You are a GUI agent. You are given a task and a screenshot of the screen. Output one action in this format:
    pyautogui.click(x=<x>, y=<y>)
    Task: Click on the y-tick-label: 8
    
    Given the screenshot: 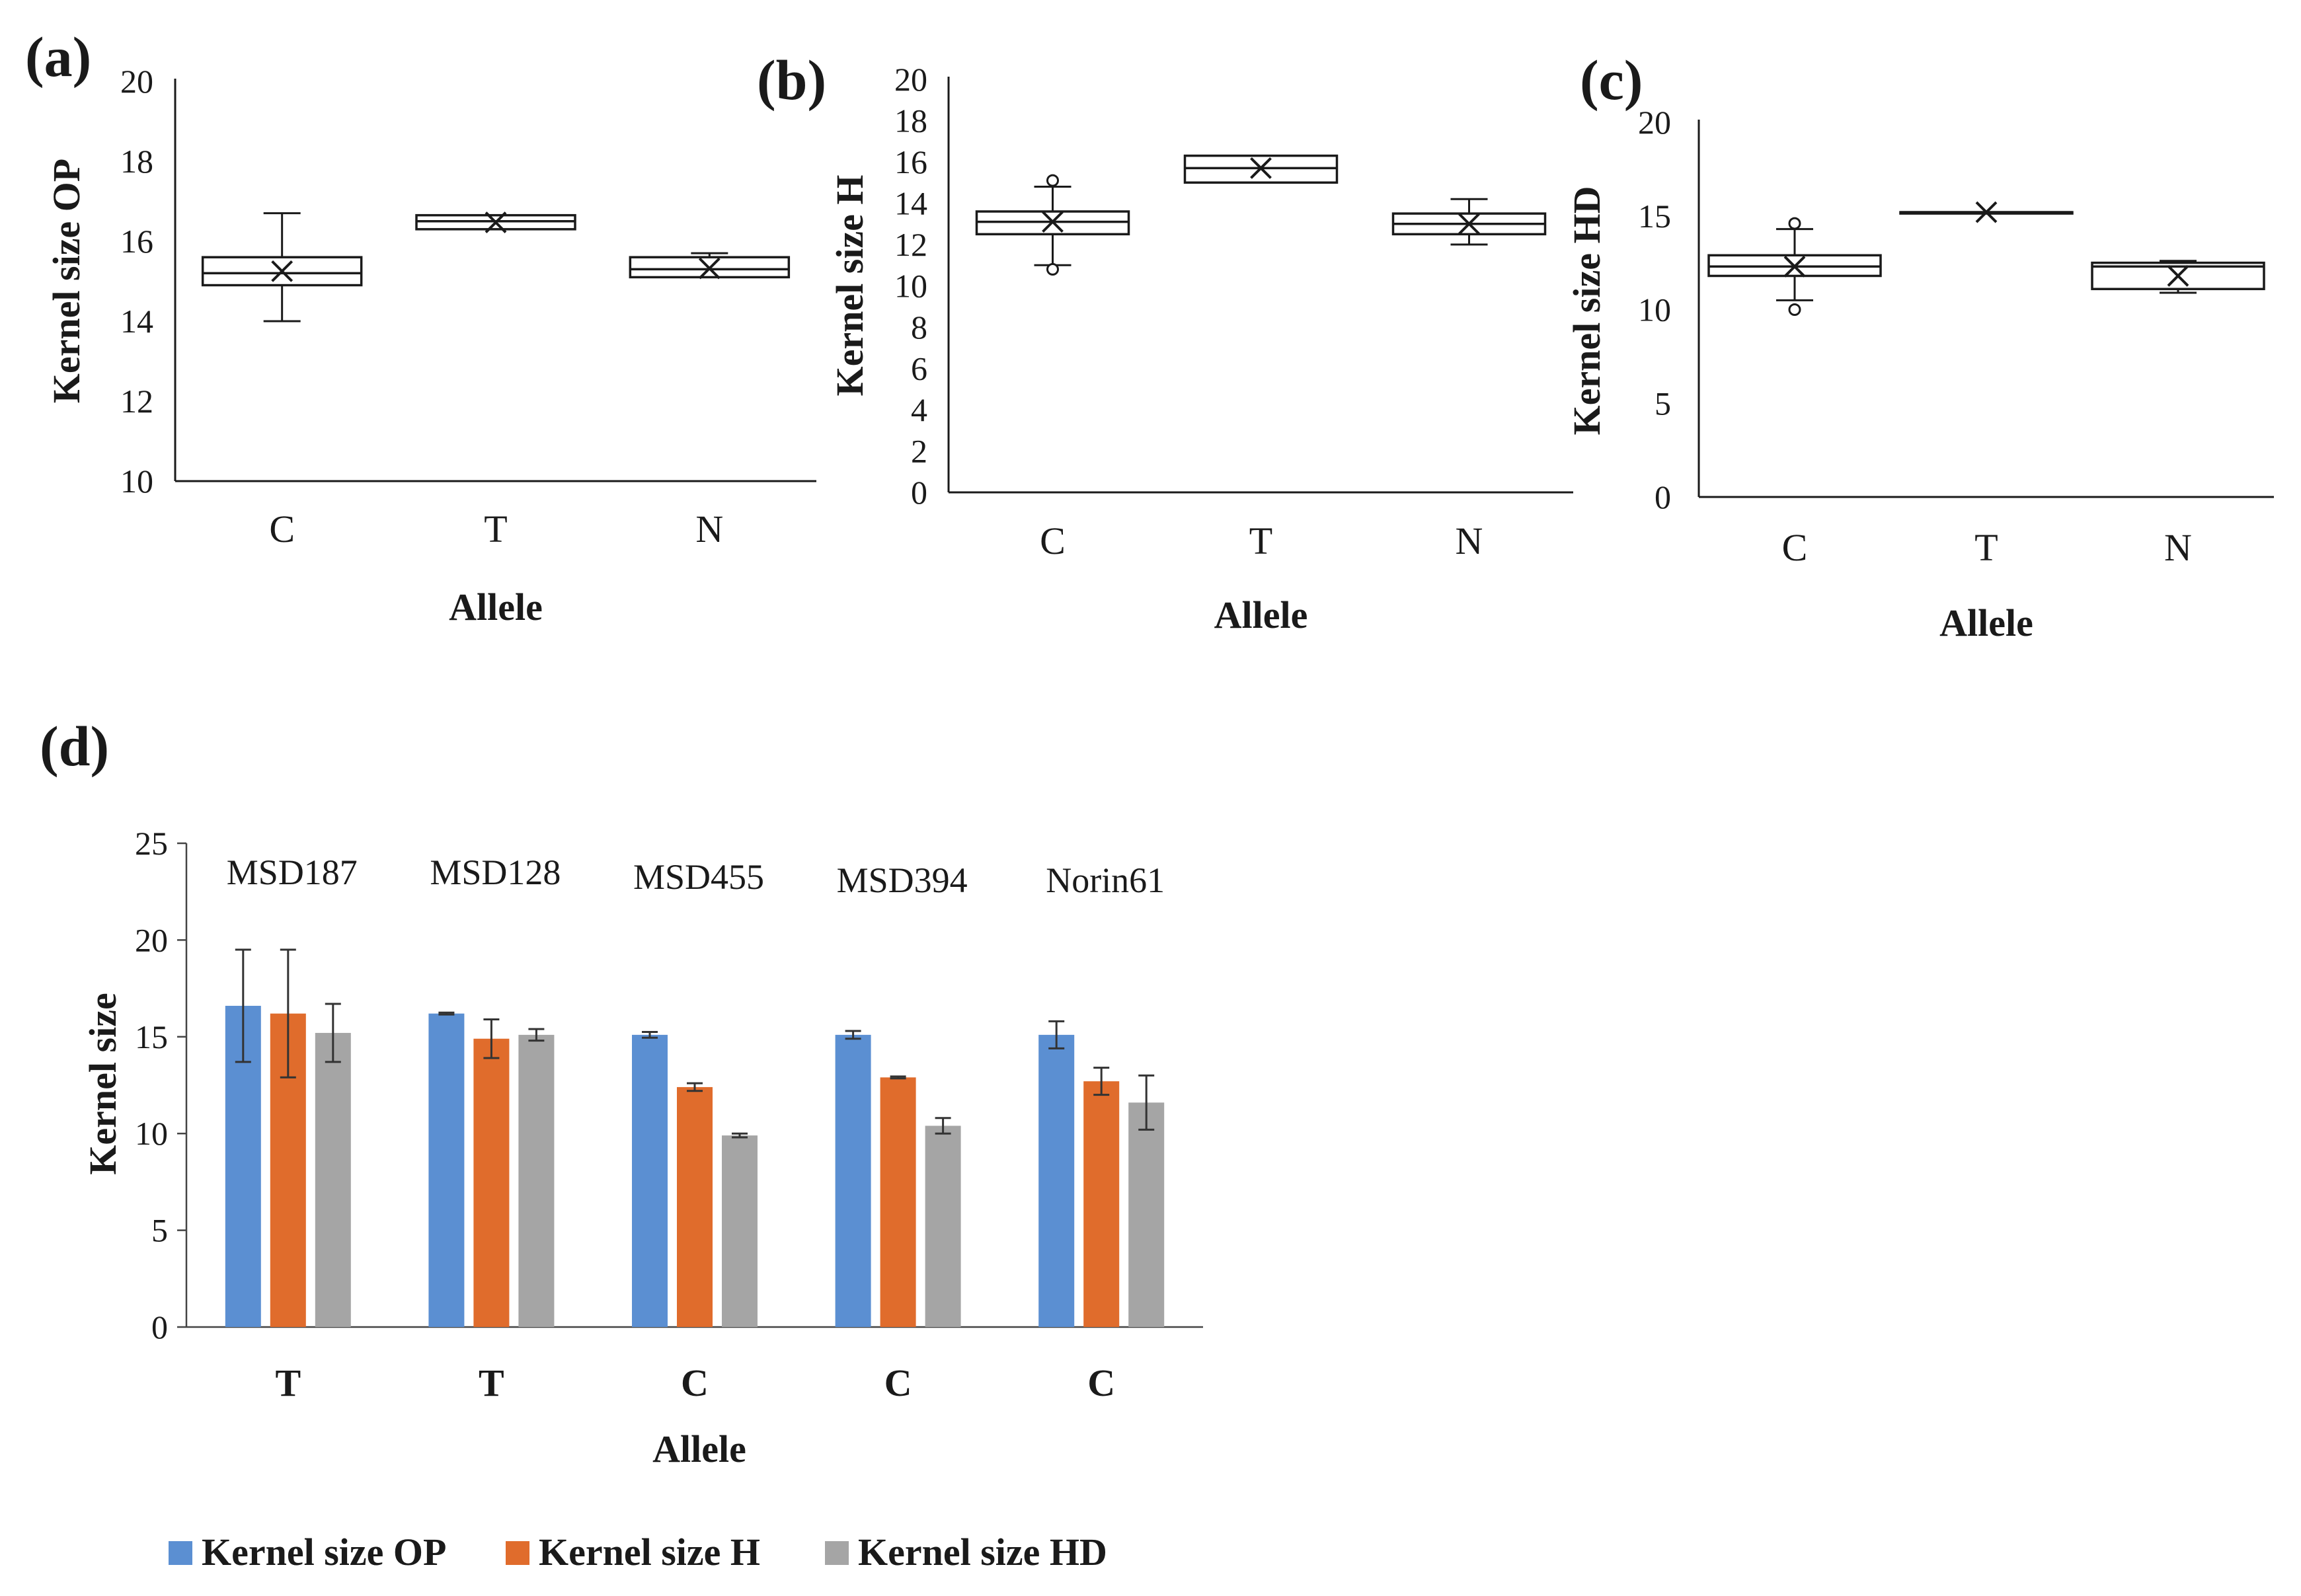 What is the action you would take?
    pyautogui.click(x=919, y=327)
    